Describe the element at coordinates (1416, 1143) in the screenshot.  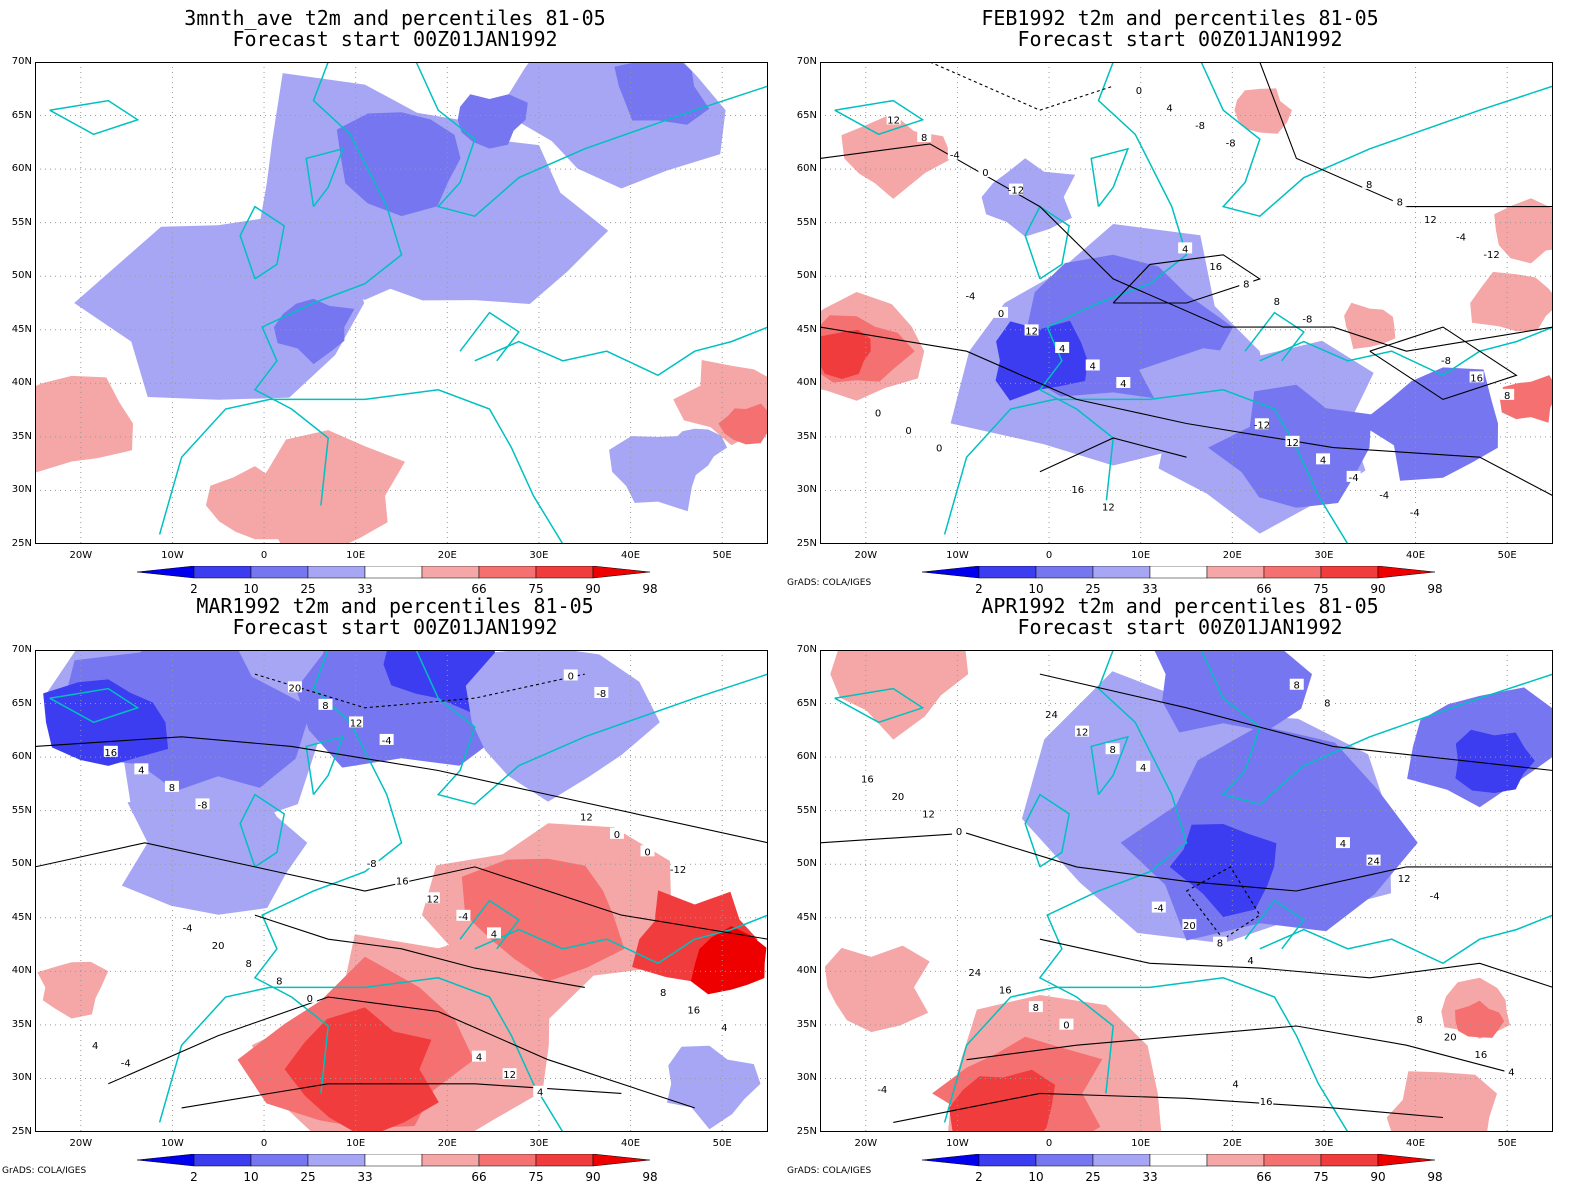
I see `lon-tick-label: 40E` at that location.